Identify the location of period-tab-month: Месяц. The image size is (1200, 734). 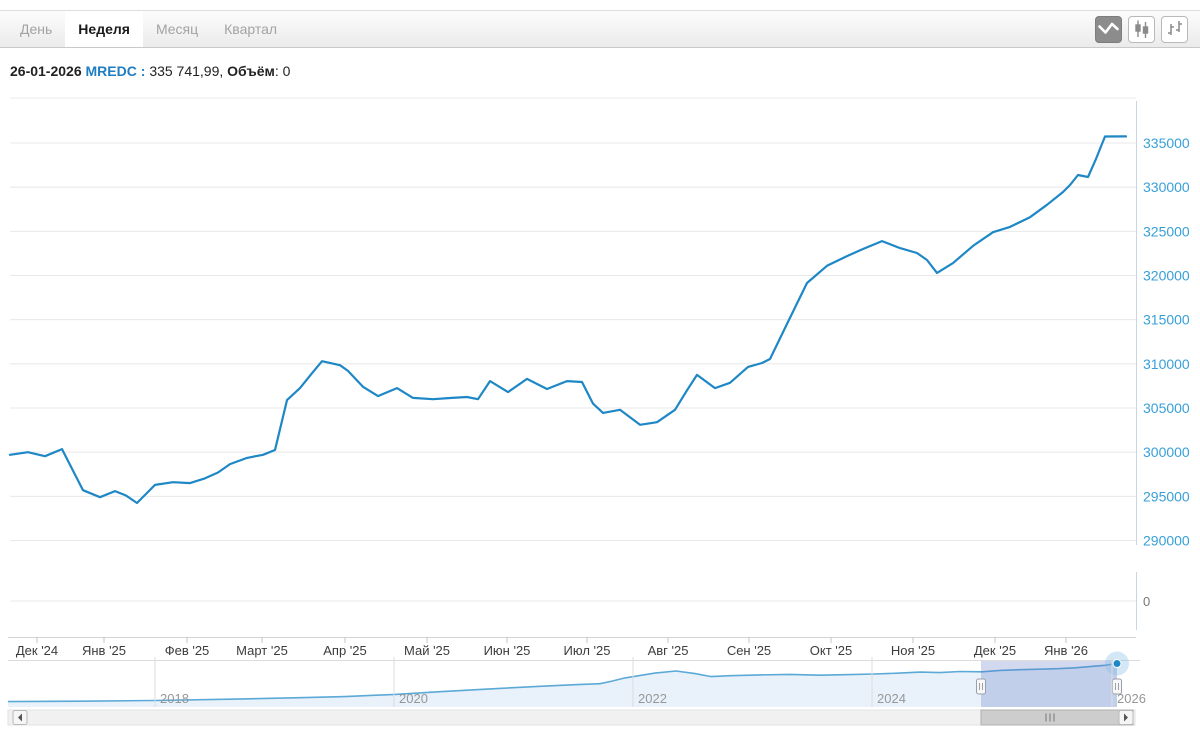
(177, 29).